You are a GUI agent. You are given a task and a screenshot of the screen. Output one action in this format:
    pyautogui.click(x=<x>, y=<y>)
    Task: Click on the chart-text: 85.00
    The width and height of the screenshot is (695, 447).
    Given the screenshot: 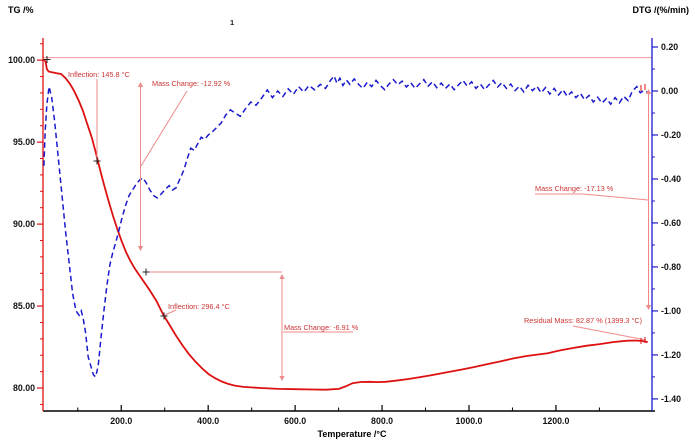 What is the action you would take?
    pyautogui.click(x=24, y=306)
    